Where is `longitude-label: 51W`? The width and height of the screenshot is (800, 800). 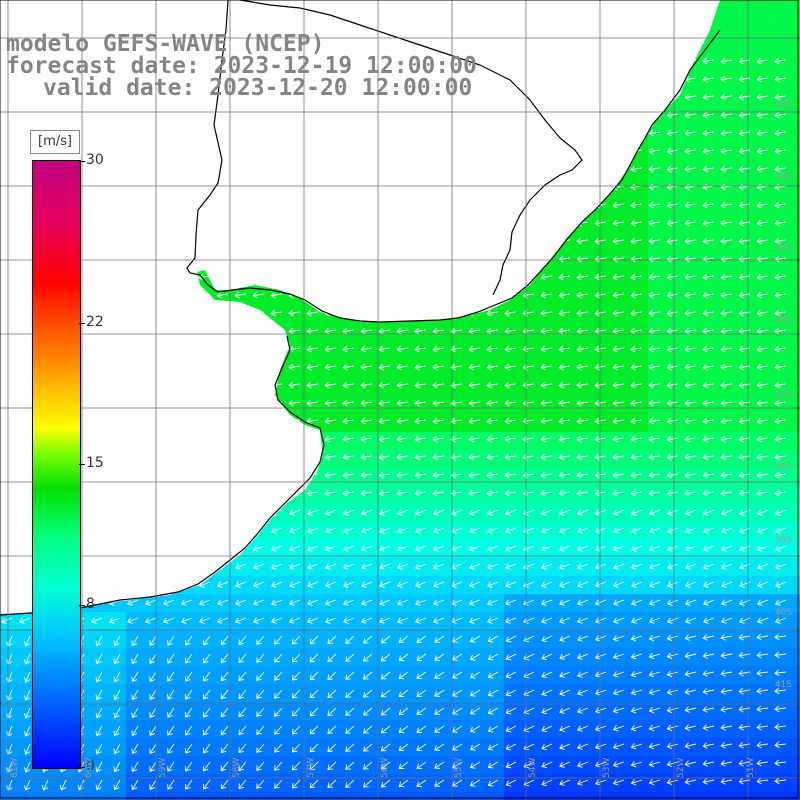
longitude-label: 51W is located at coordinates (751, 767).